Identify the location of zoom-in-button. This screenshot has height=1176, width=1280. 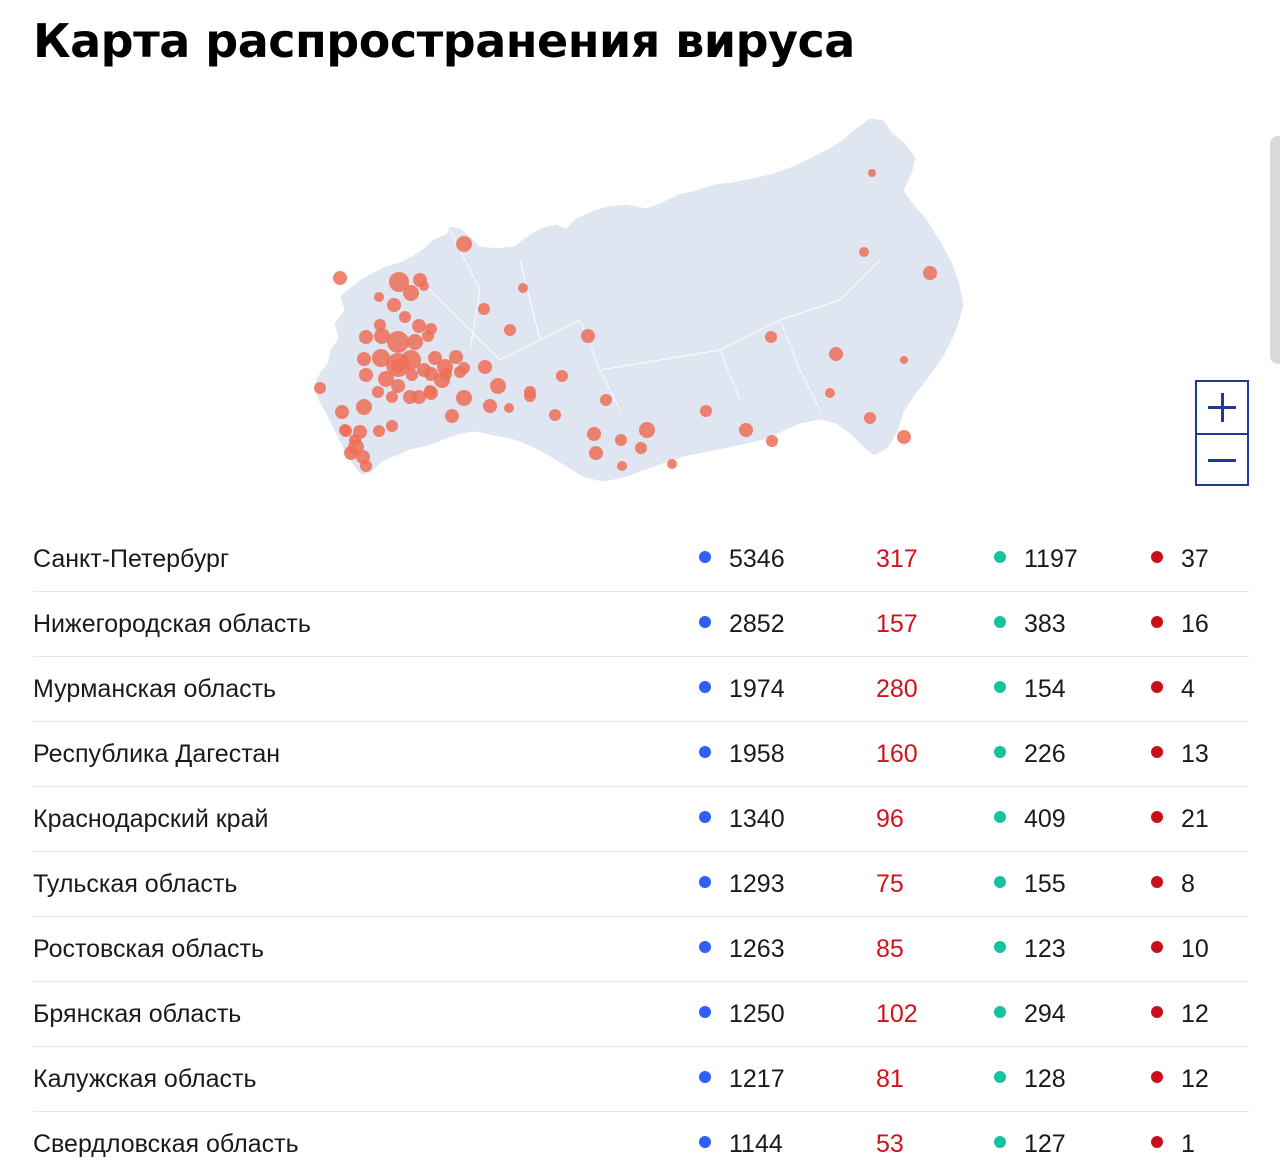
(1222, 407).